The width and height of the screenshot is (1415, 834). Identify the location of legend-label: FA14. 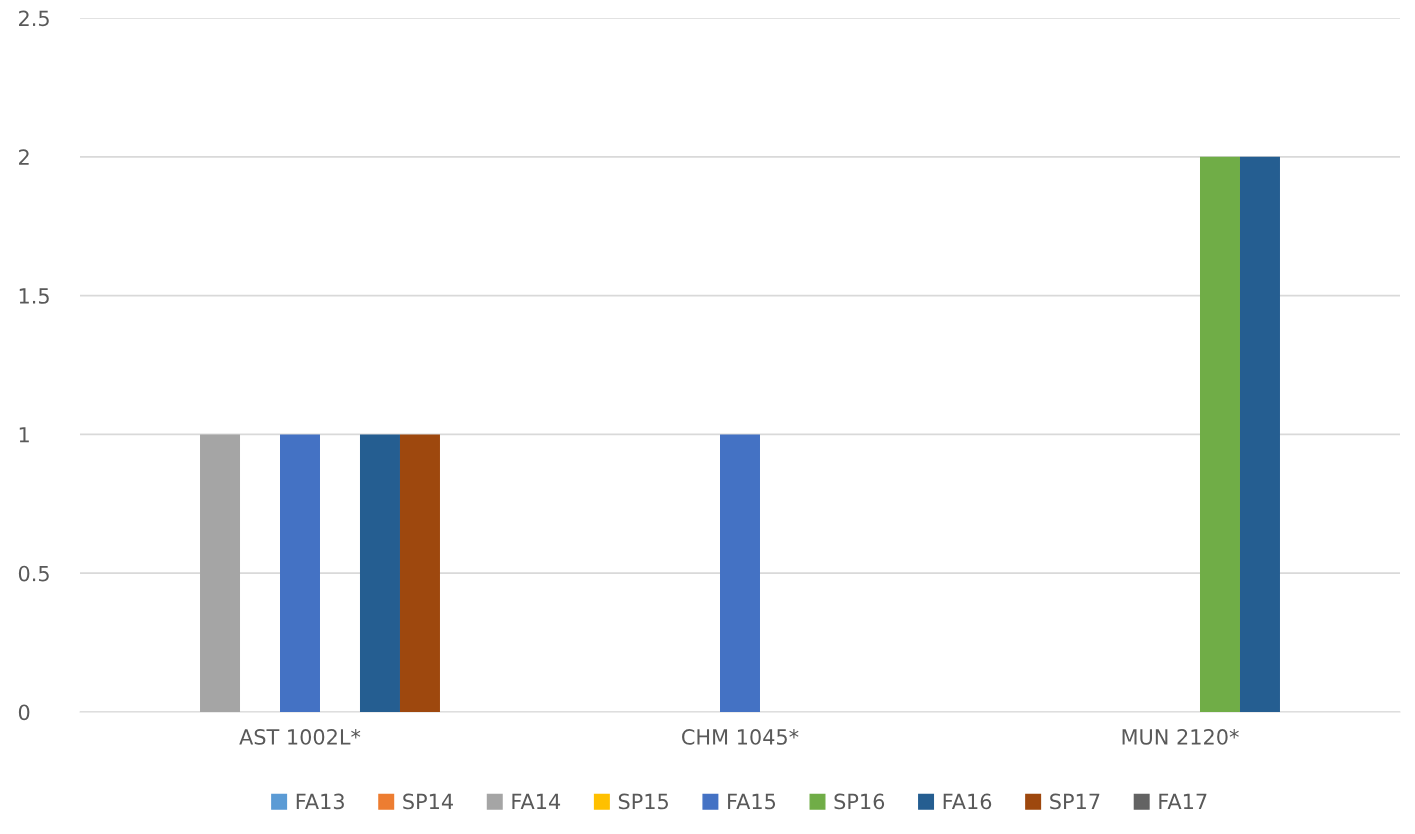
(536, 801).